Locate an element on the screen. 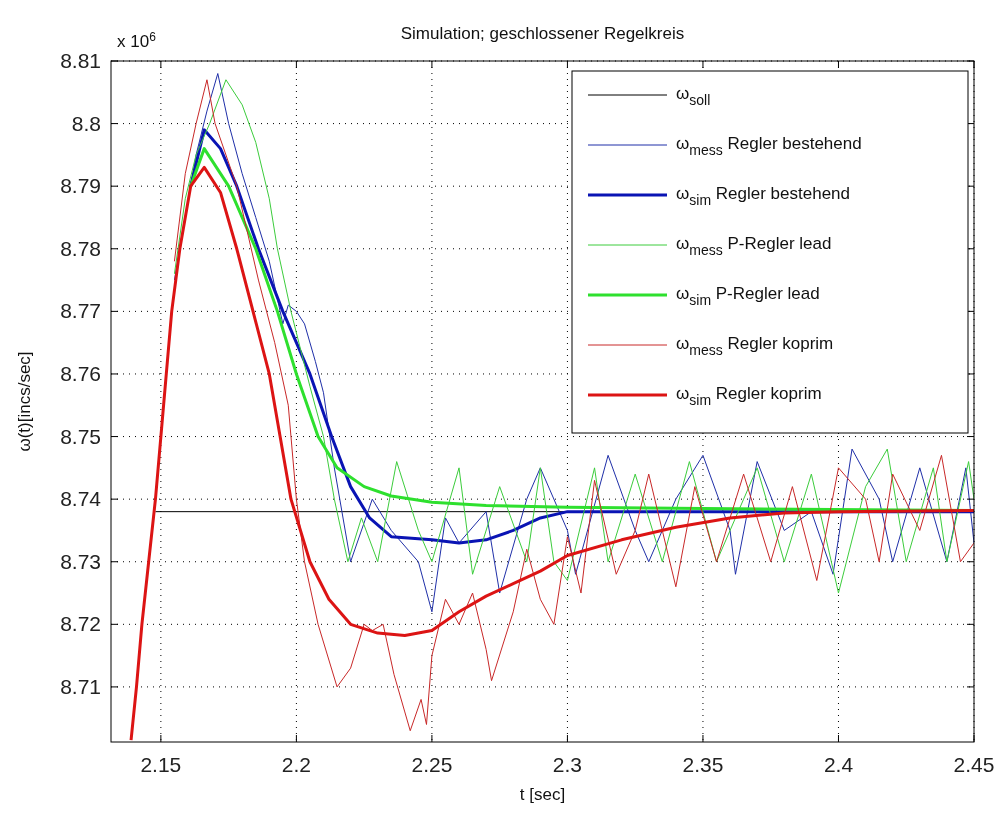  legend-label: ω$_{sim}$ Regler bestehend is located at coordinates (763, 196).